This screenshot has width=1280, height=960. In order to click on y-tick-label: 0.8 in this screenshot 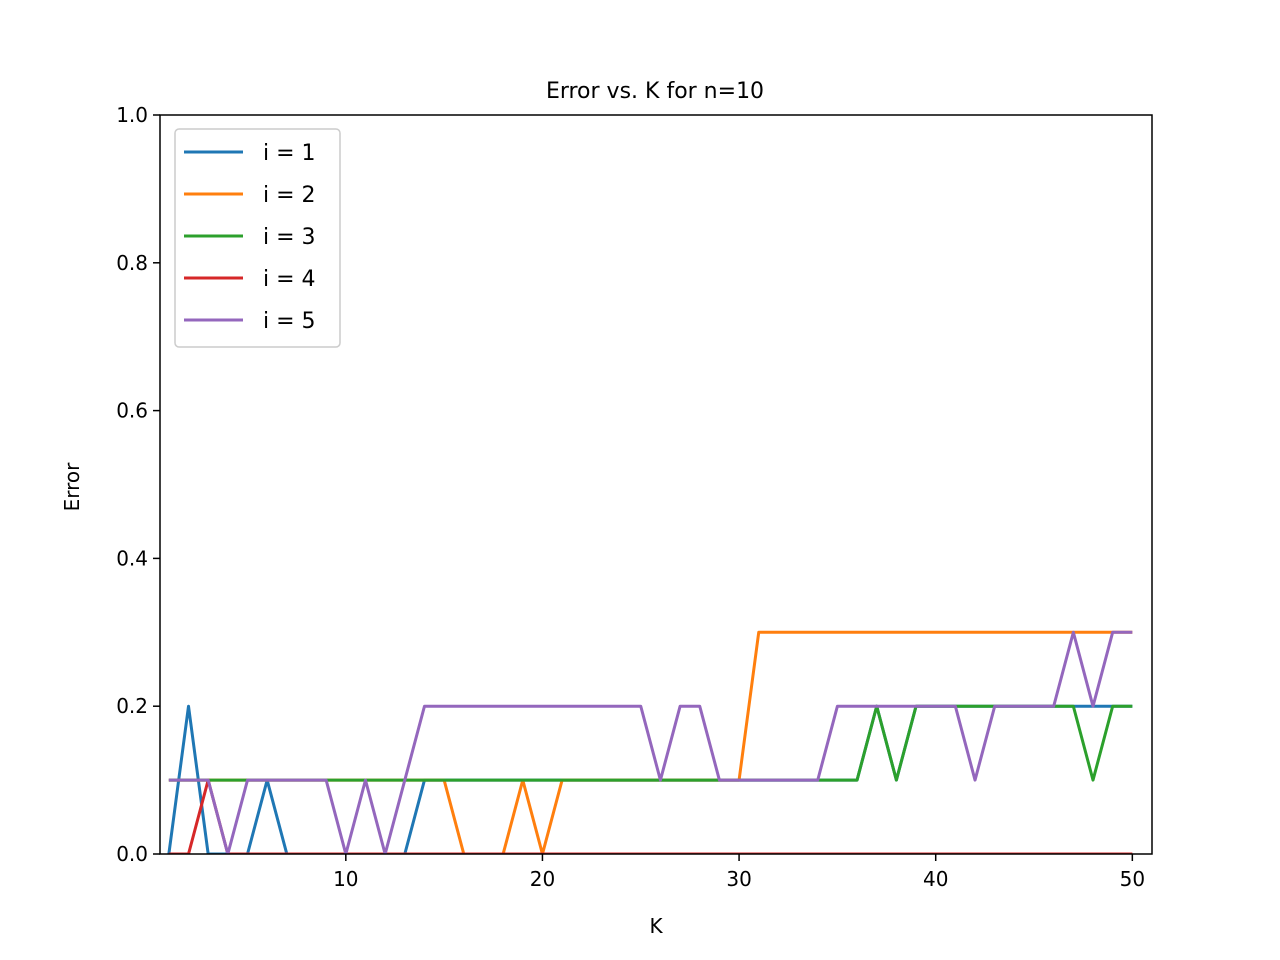, I will do `click(132, 263)`.